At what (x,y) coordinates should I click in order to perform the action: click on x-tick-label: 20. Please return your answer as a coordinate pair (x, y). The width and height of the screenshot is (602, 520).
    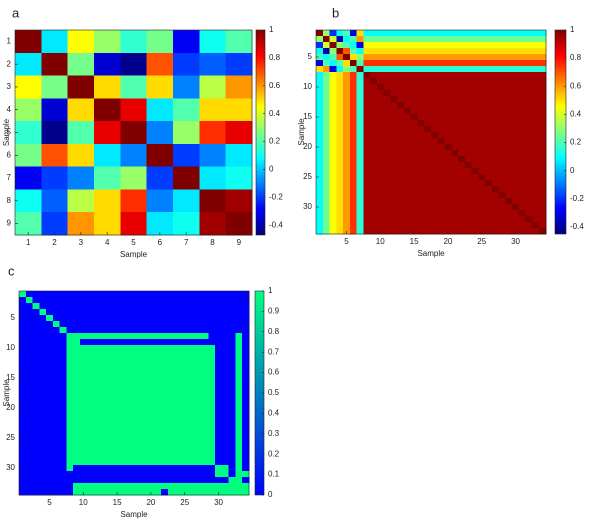
    Looking at the image, I should click on (150, 502).